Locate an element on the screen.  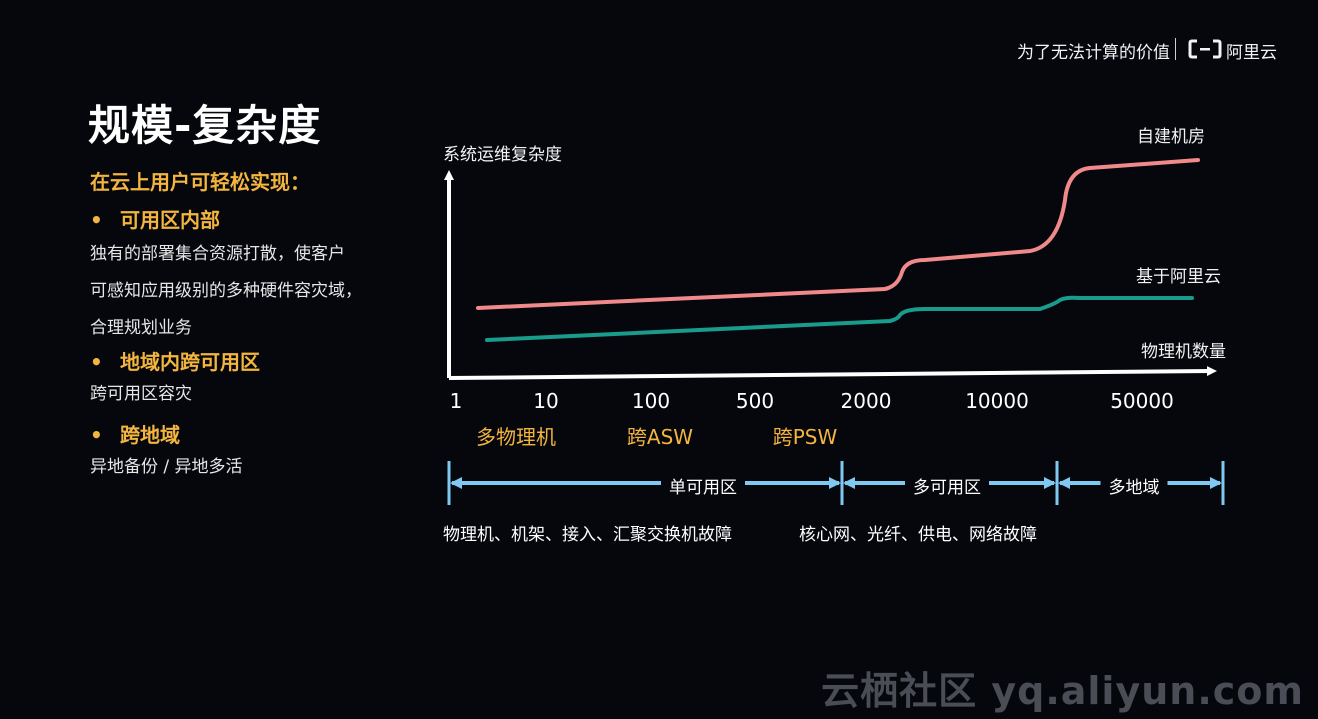
aliyun-curve is located at coordinates (839, 318).